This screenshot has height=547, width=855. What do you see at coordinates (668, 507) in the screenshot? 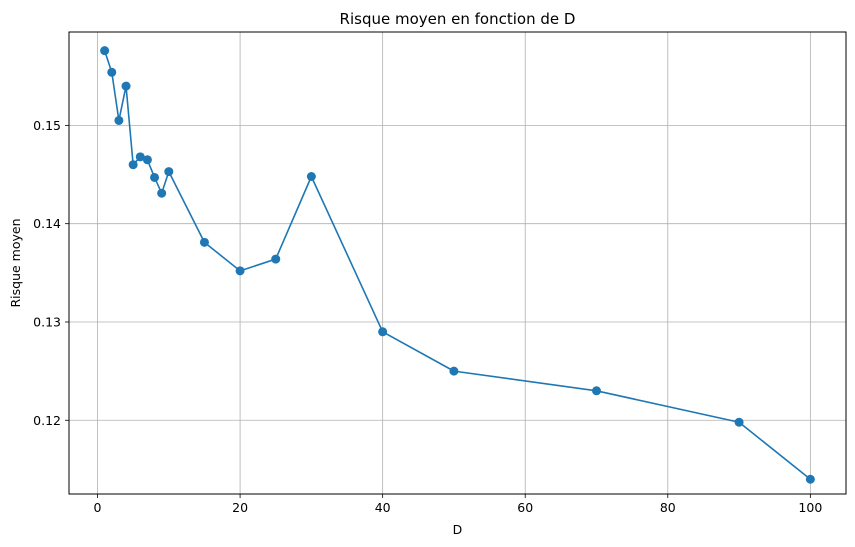
I see `x-tick-label: 80` at bounding box center [668, 507].